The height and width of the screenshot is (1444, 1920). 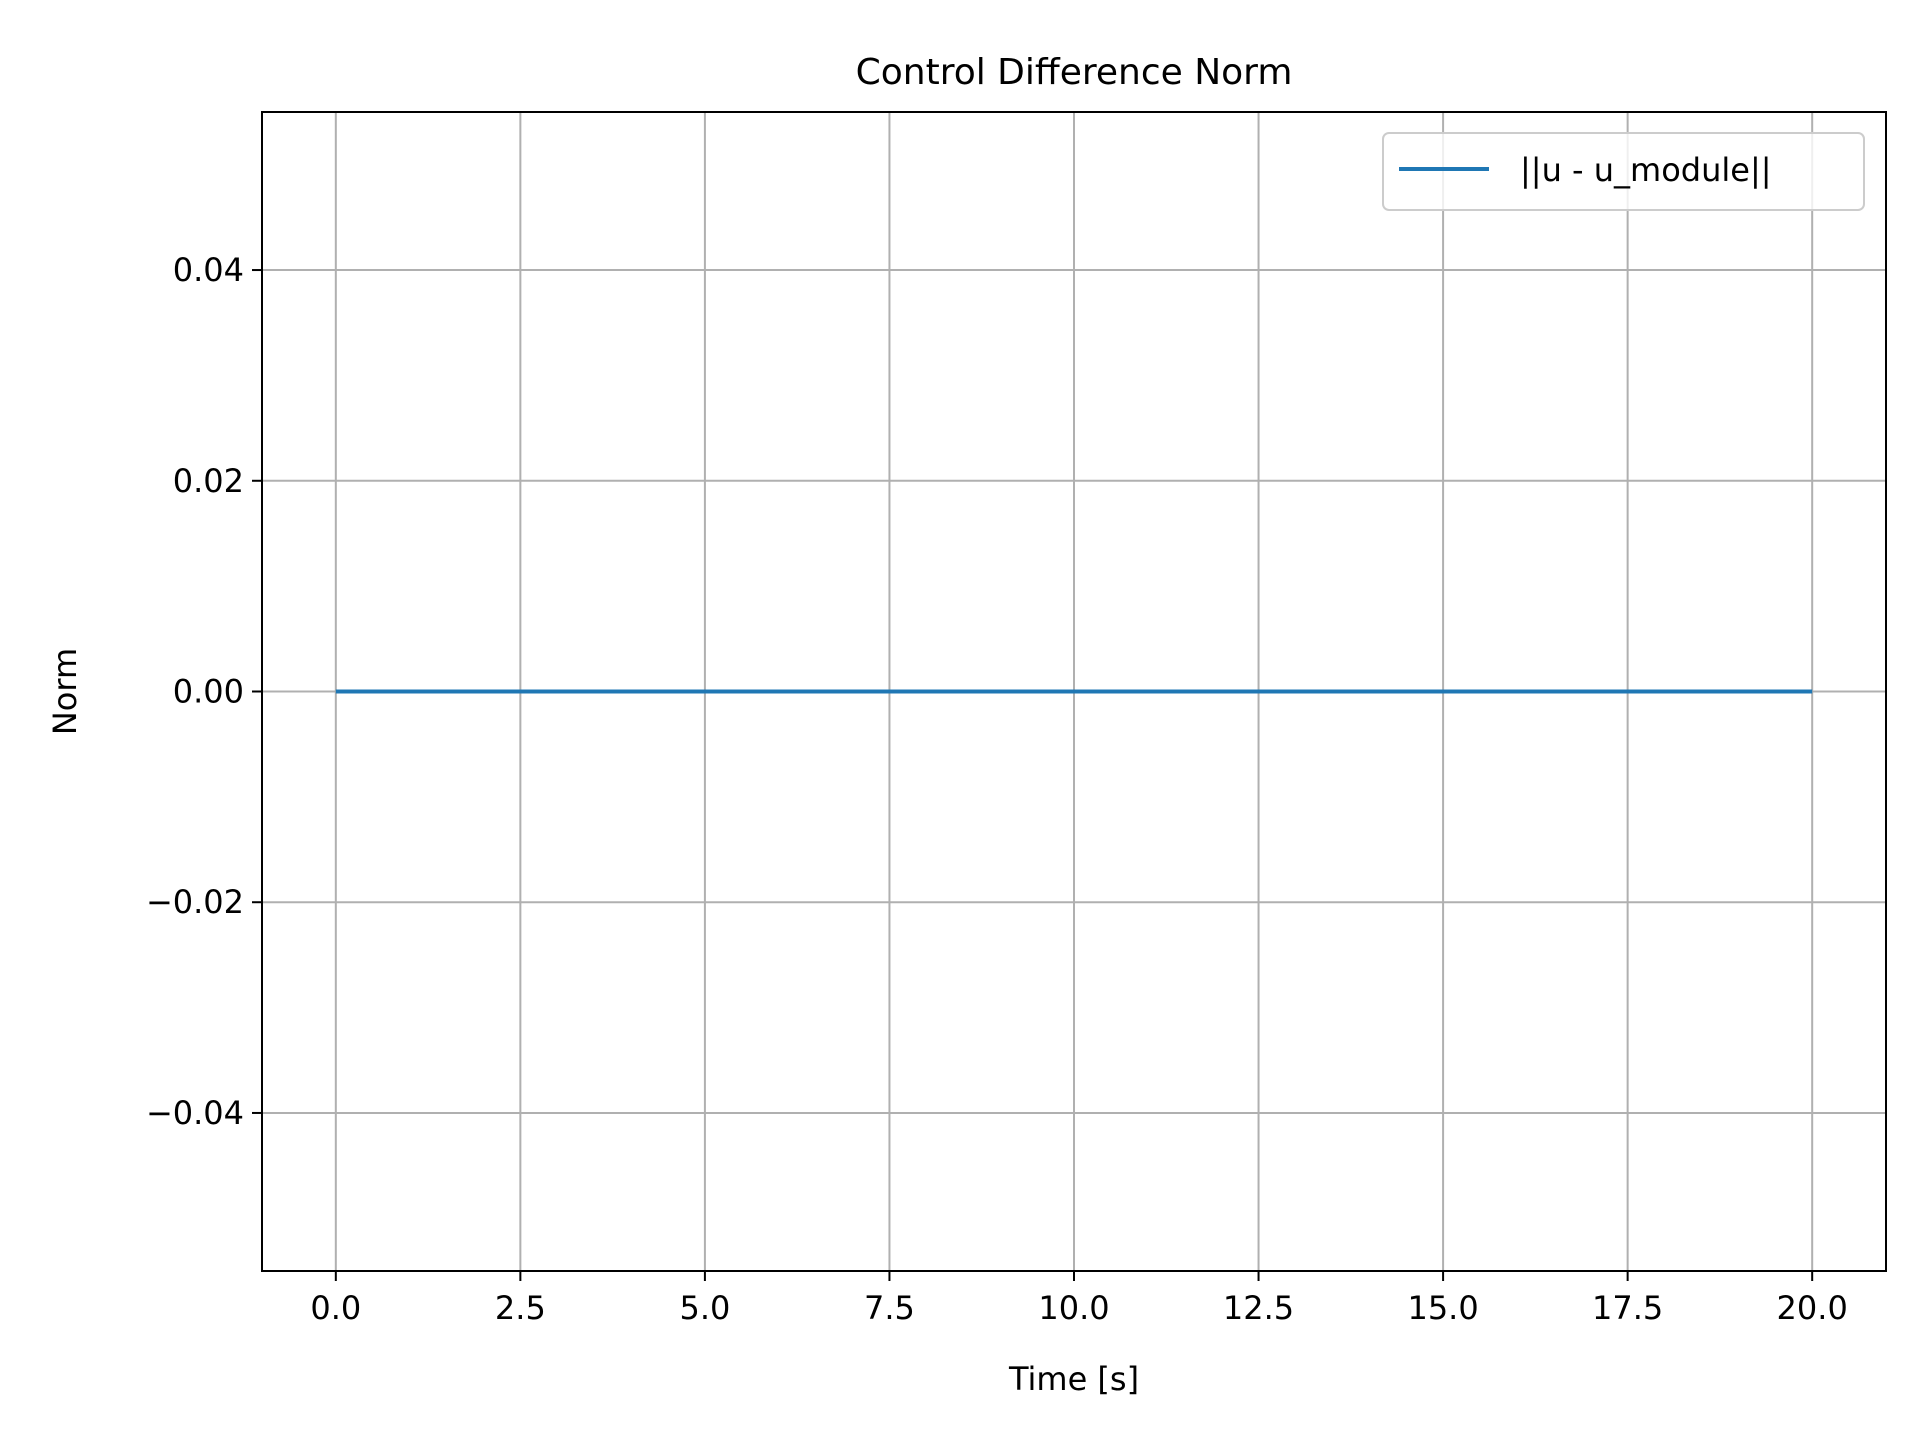 I want to click on x-tick-label: 0.0, so click(x=335, y=1308).